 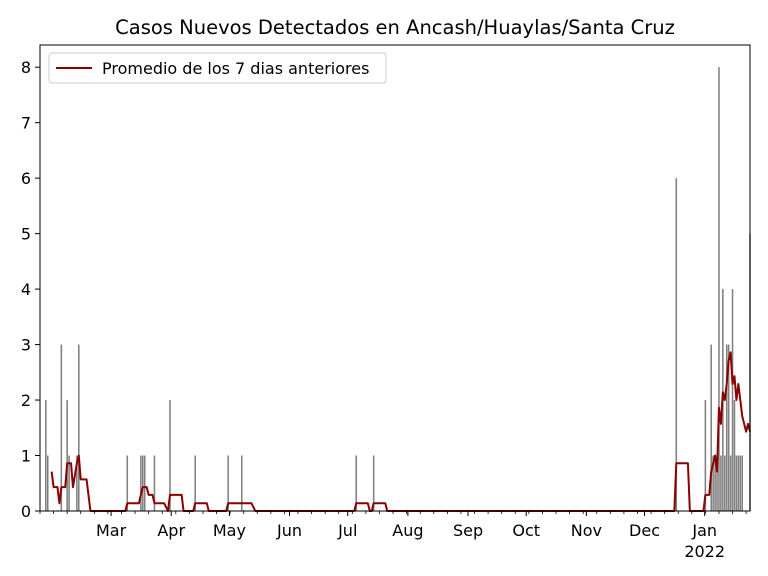 What do you see at coordinates (26, 123) in the screenshot?
I see `y-tick-label: 7` at bounding box center [26, 123].